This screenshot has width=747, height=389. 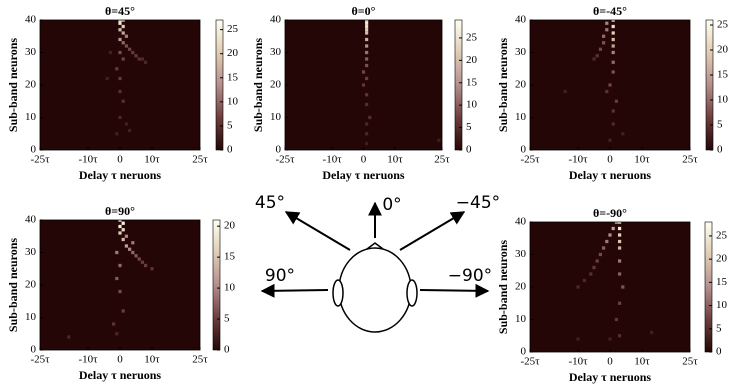 I want to click on x-tick-label: 25τ, so click(x=200, y=360).